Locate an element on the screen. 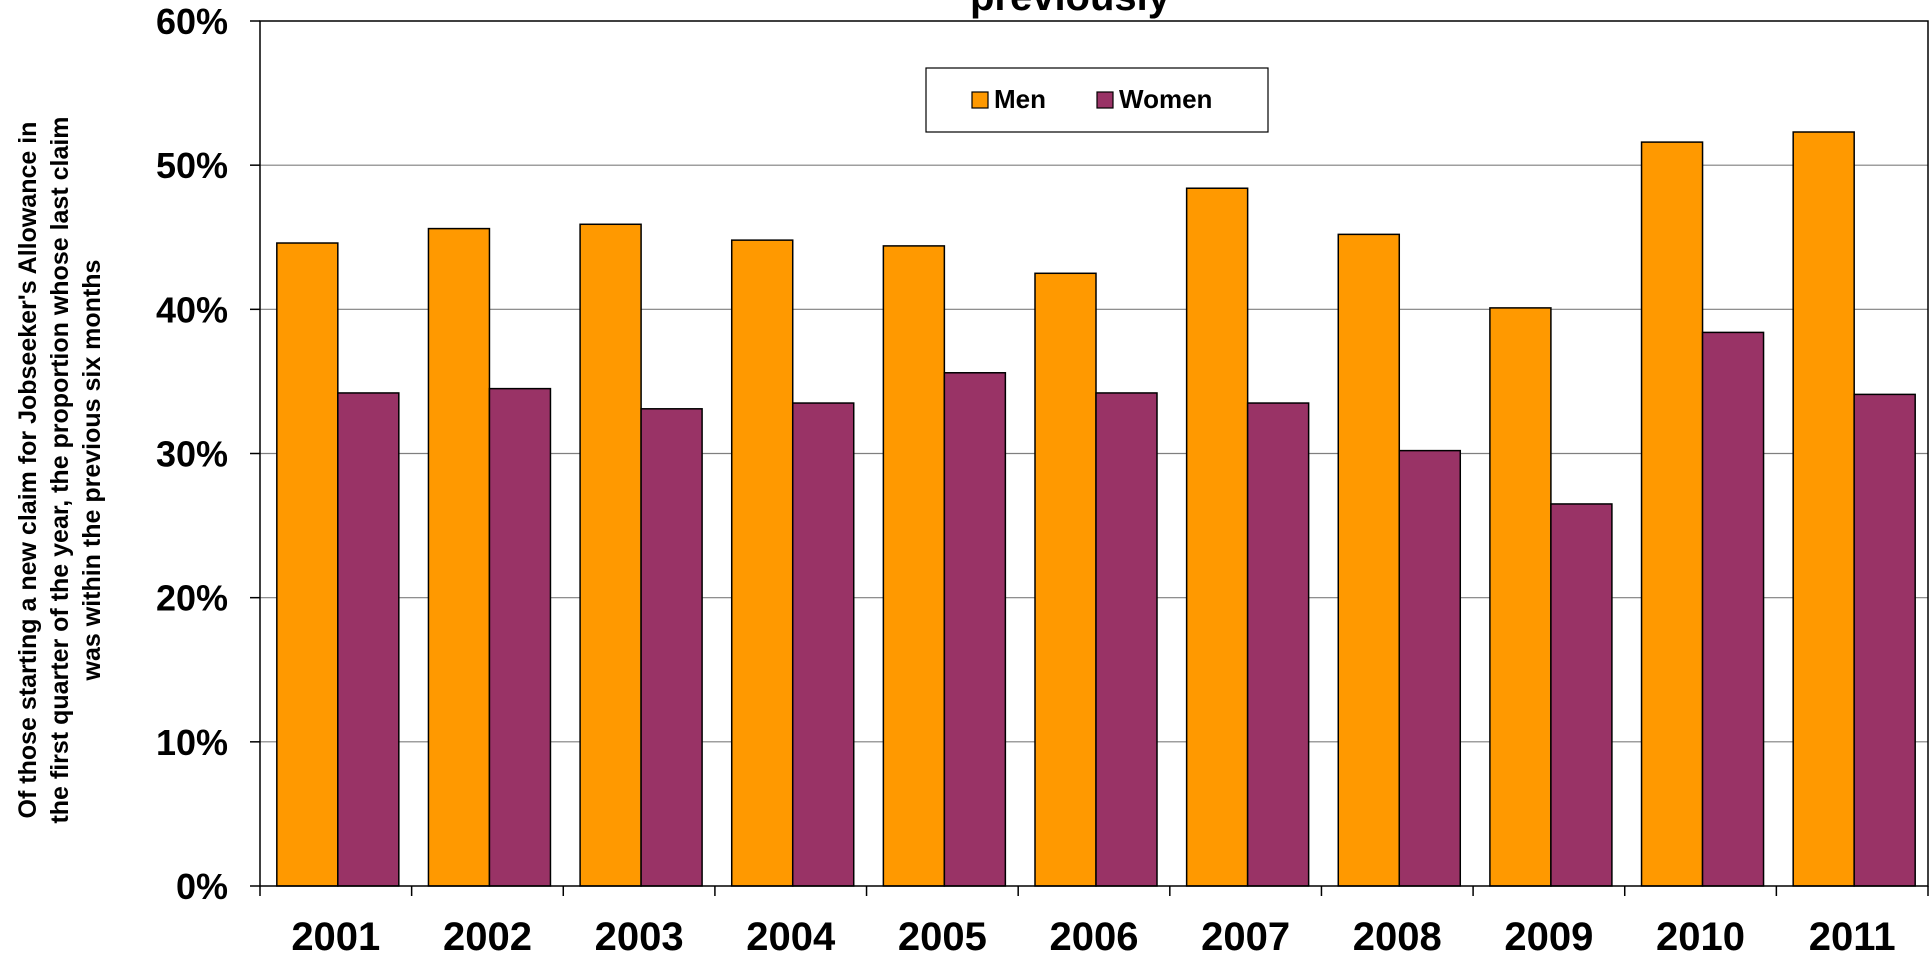 This screenshot has width=1932, height=956. bar-men-2009 is located at coordinates (1520, 597).